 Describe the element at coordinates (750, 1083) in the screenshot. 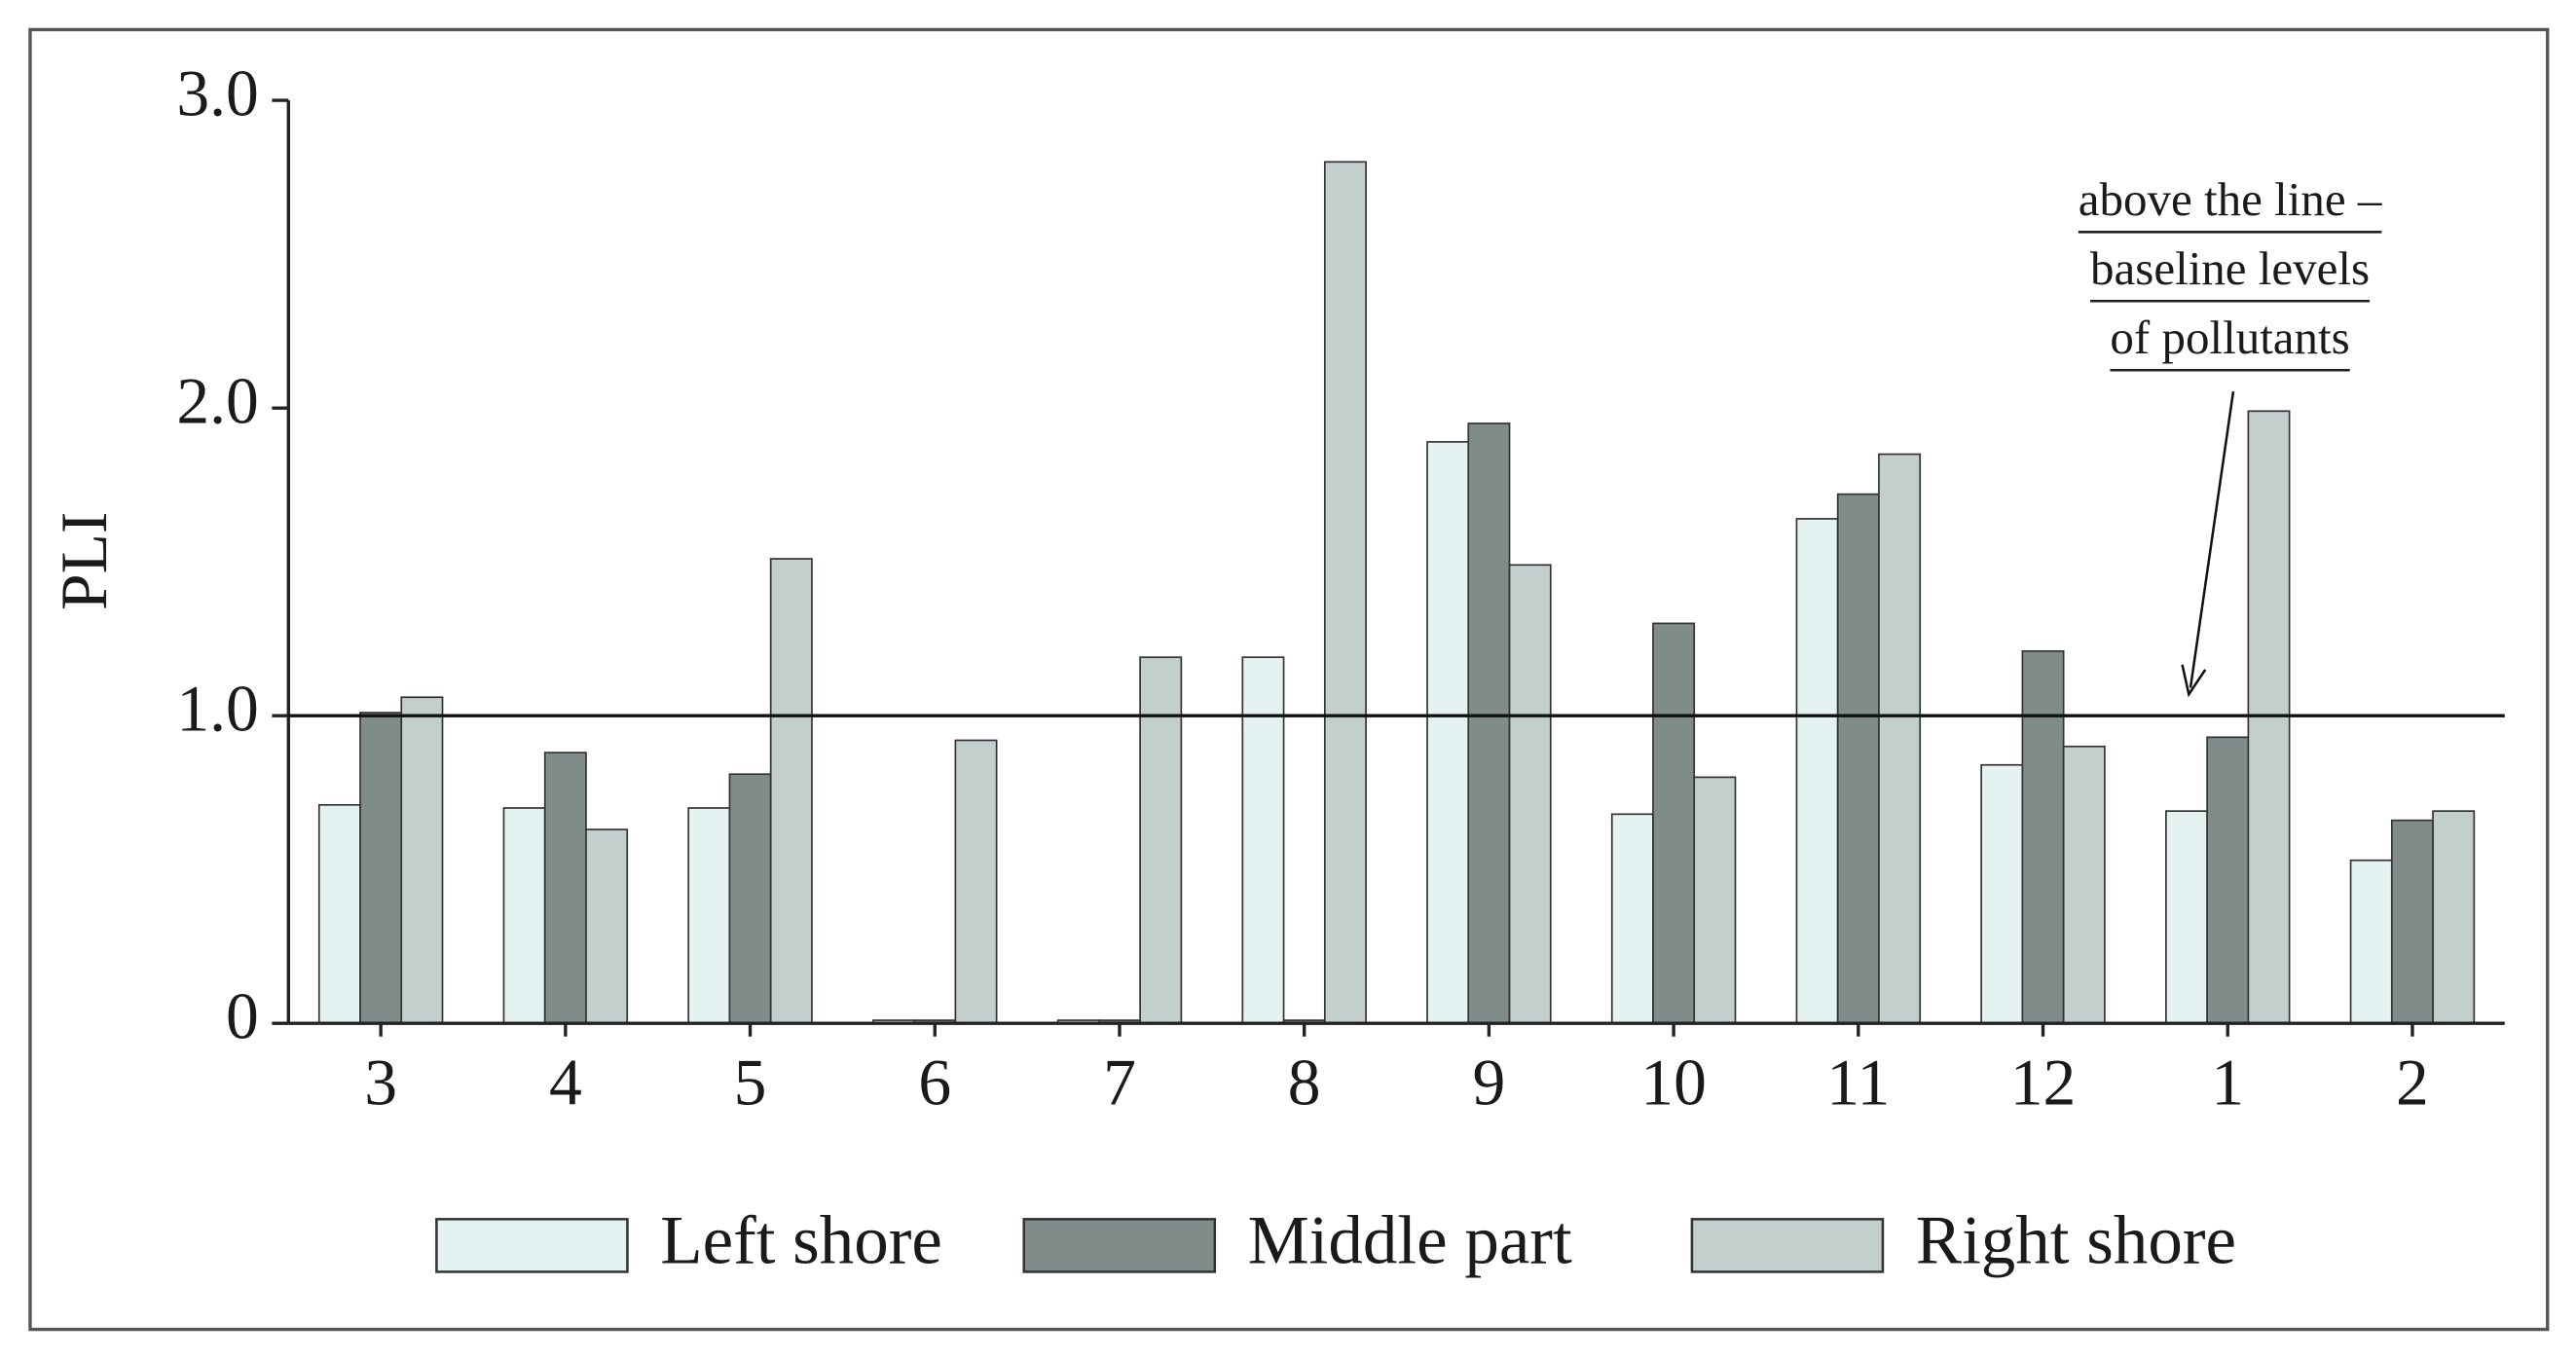

I see `x-tick-label: 5` at that location.